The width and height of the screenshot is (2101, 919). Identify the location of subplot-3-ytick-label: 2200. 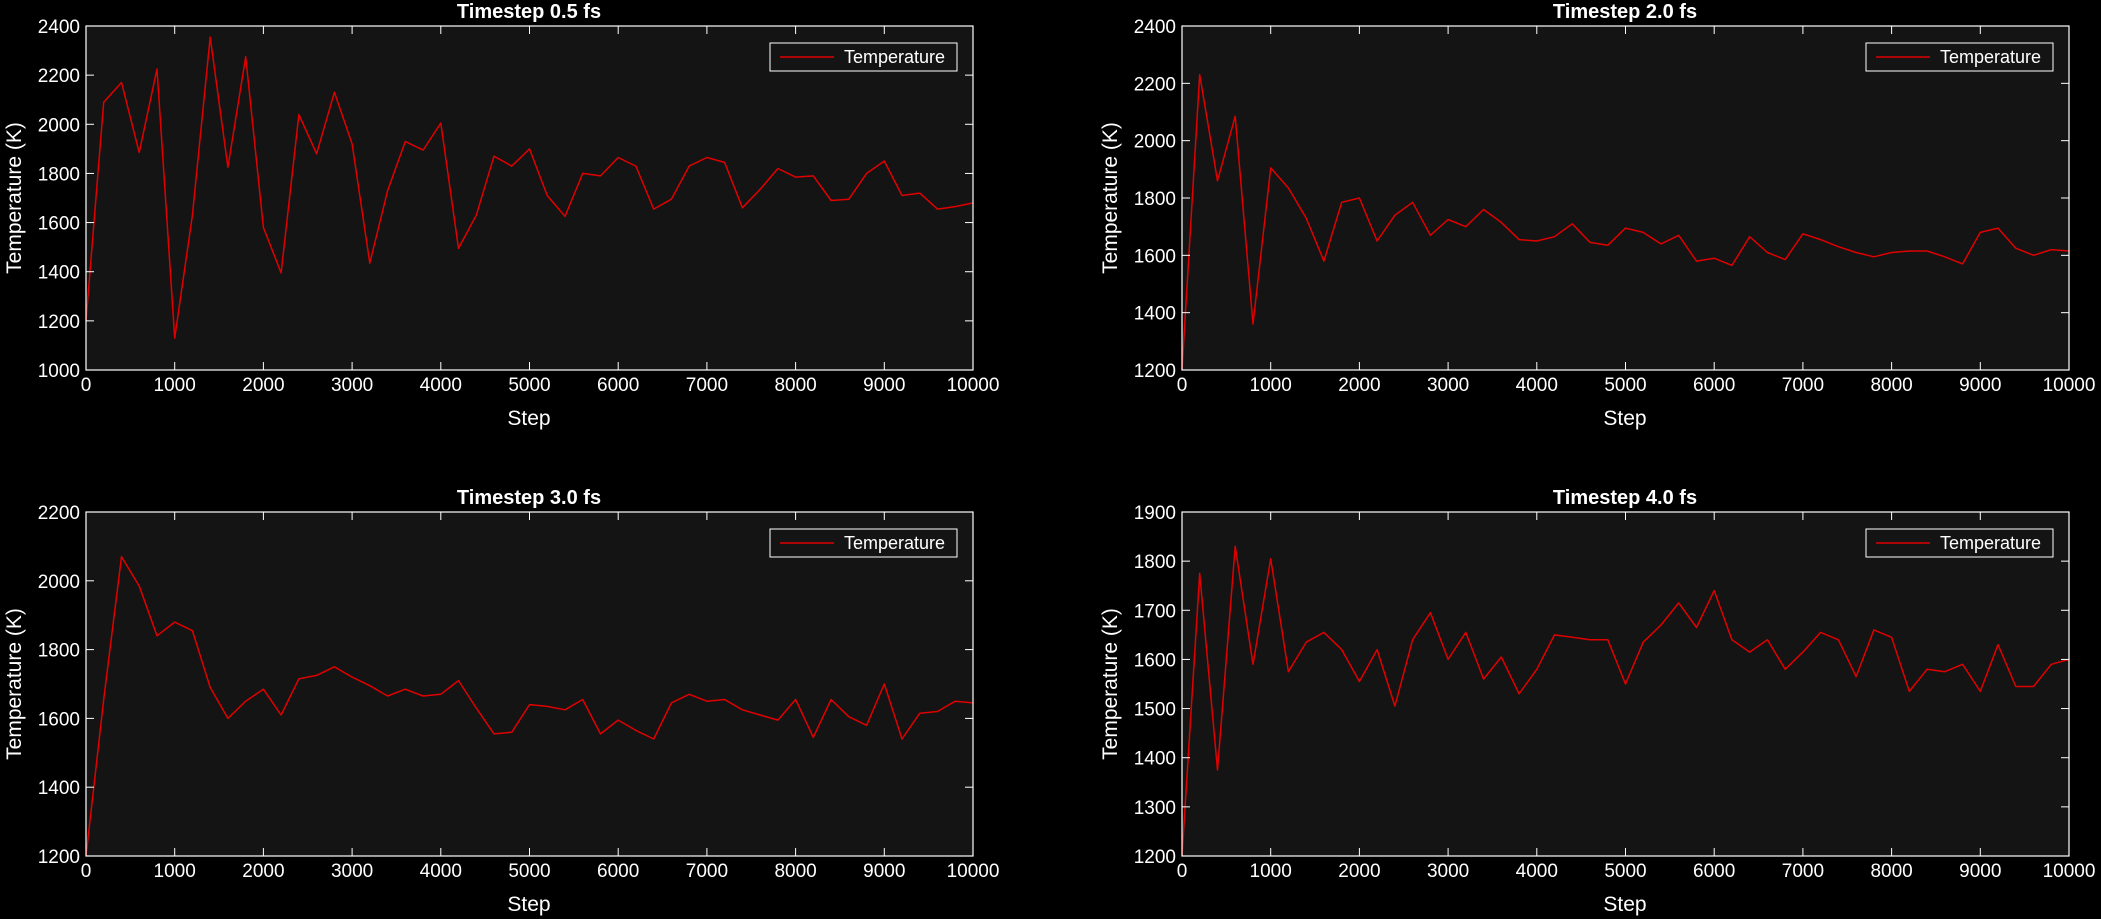
(59, 513).